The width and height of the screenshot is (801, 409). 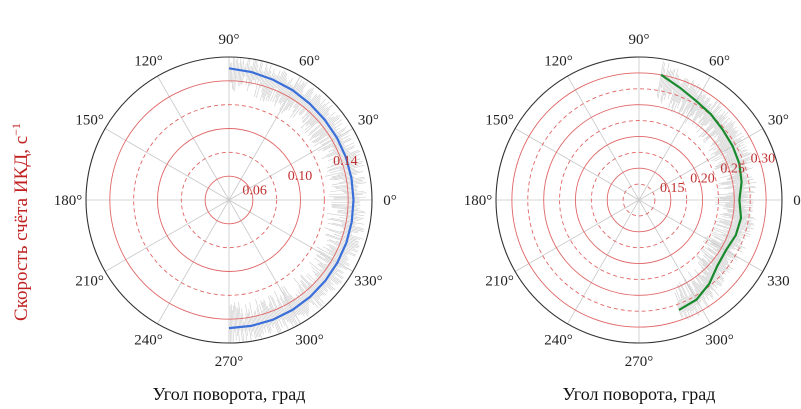 I want to click on radial-tick-label: 0.25, so click(x=732, y=169).